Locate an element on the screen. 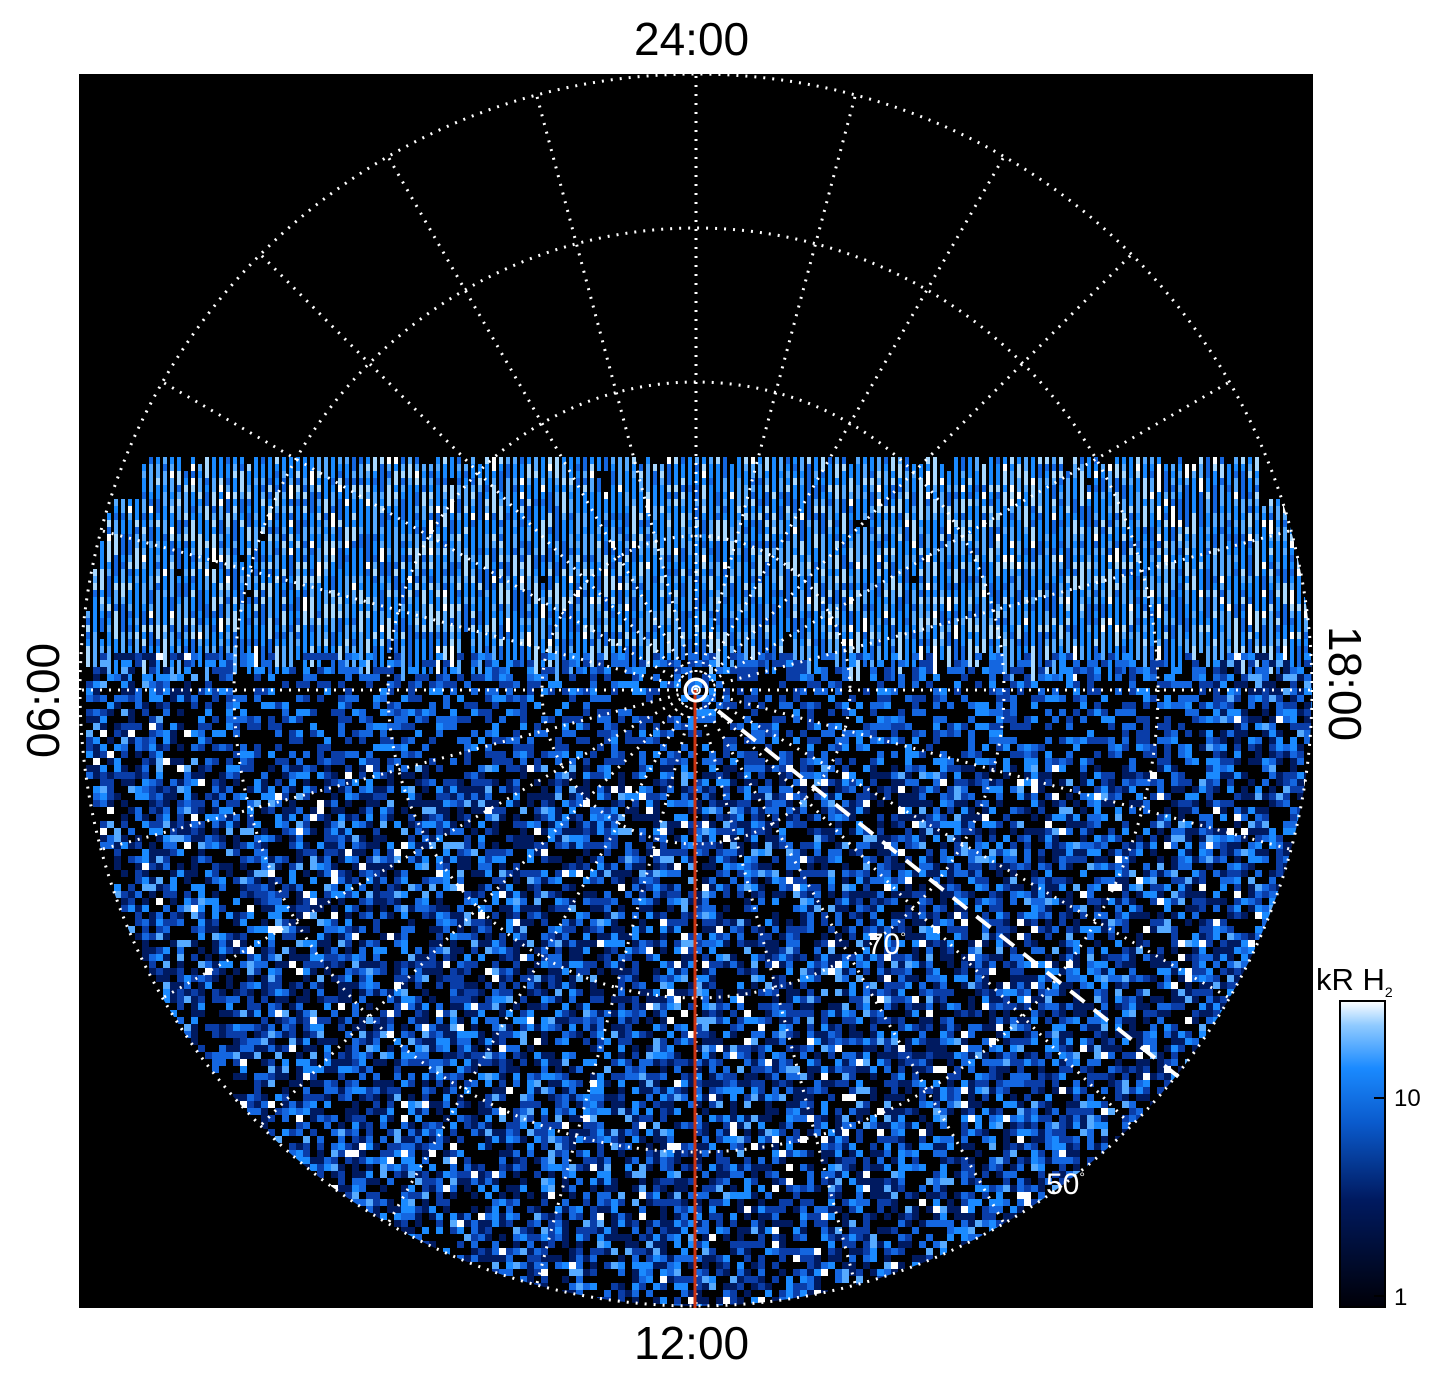 The image size is (1447, 1384). latitude-label-70: 70° is located at coordinates (886, 944).